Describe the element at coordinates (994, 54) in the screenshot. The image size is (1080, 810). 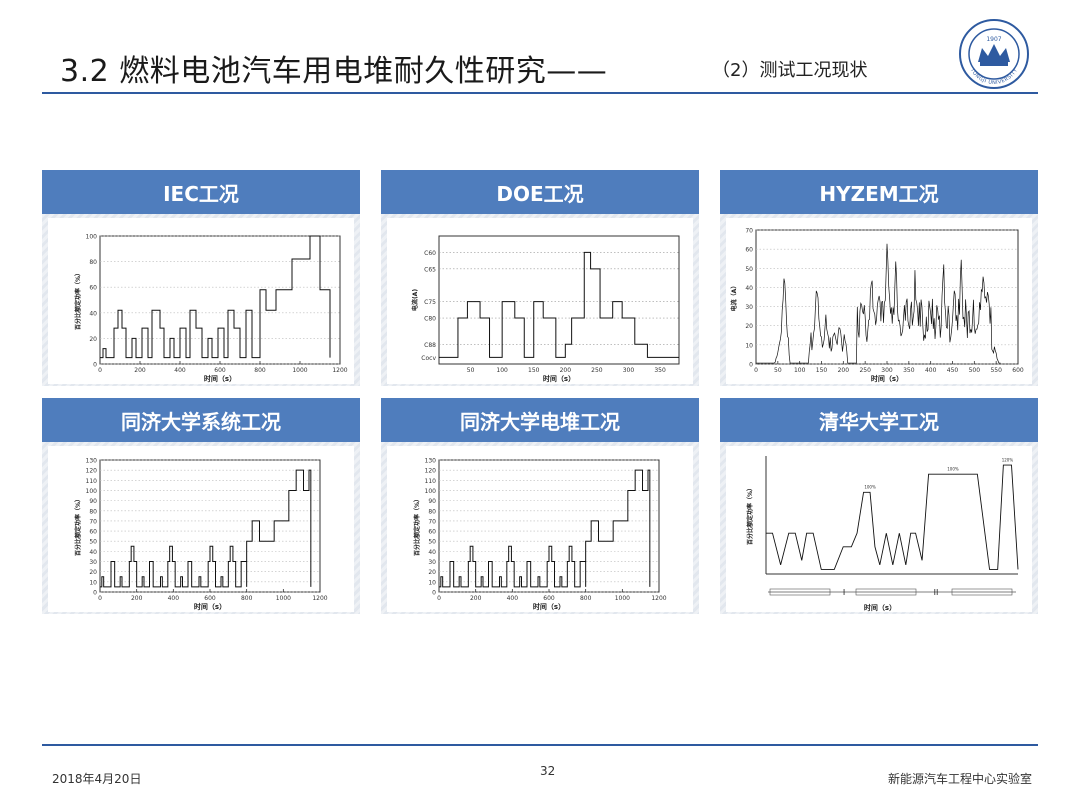
I see `university-logo: 1907 TONGJI UNIVERSITY` at that location.